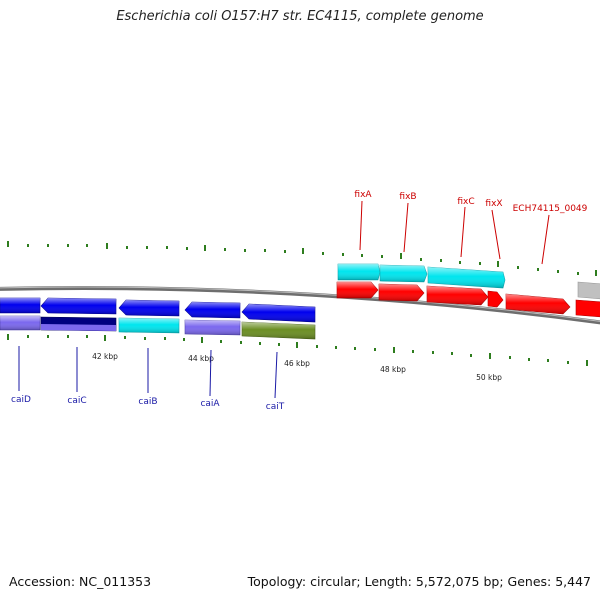 Image resolution: width=600 pixels, height=600 pixels. Describe the element at coordinates (407, 197) in the screenshot. I see `gene-label-fixB: fixB` at that location.